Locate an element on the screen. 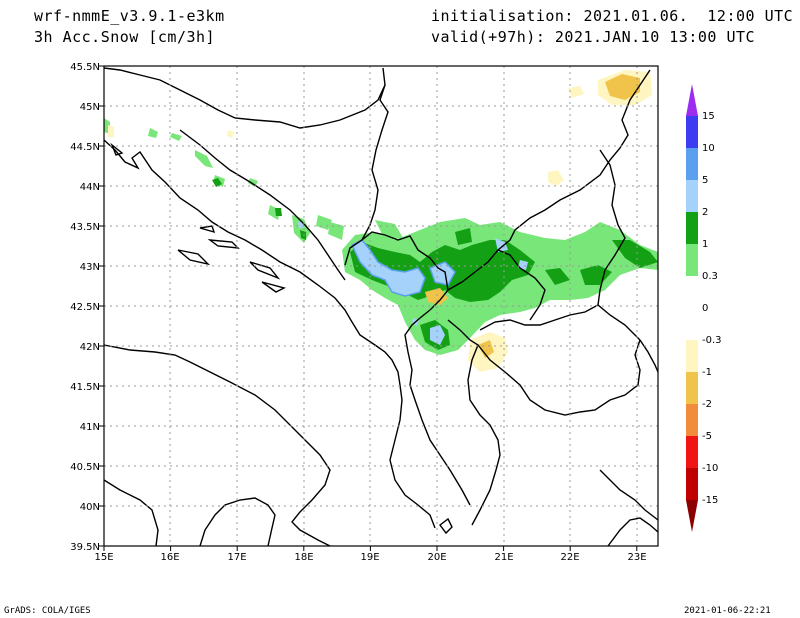  italy-heel-coastline is located at coordinates (131, 513).